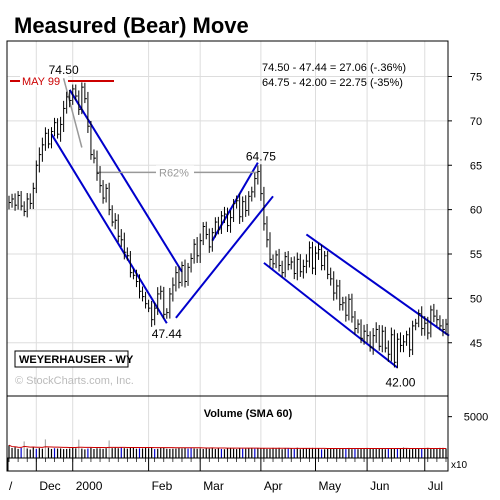  Describe the element at coordinates (89, 486) in the screenshot. I see `date-tick-label: 2000` at that location.